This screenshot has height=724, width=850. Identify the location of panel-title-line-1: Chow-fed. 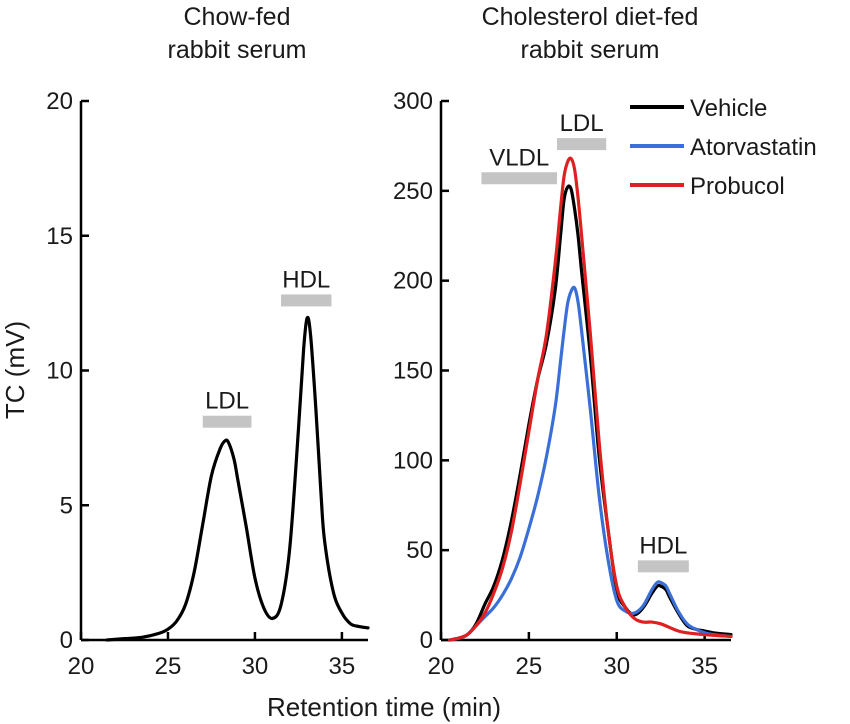
(237, 17).